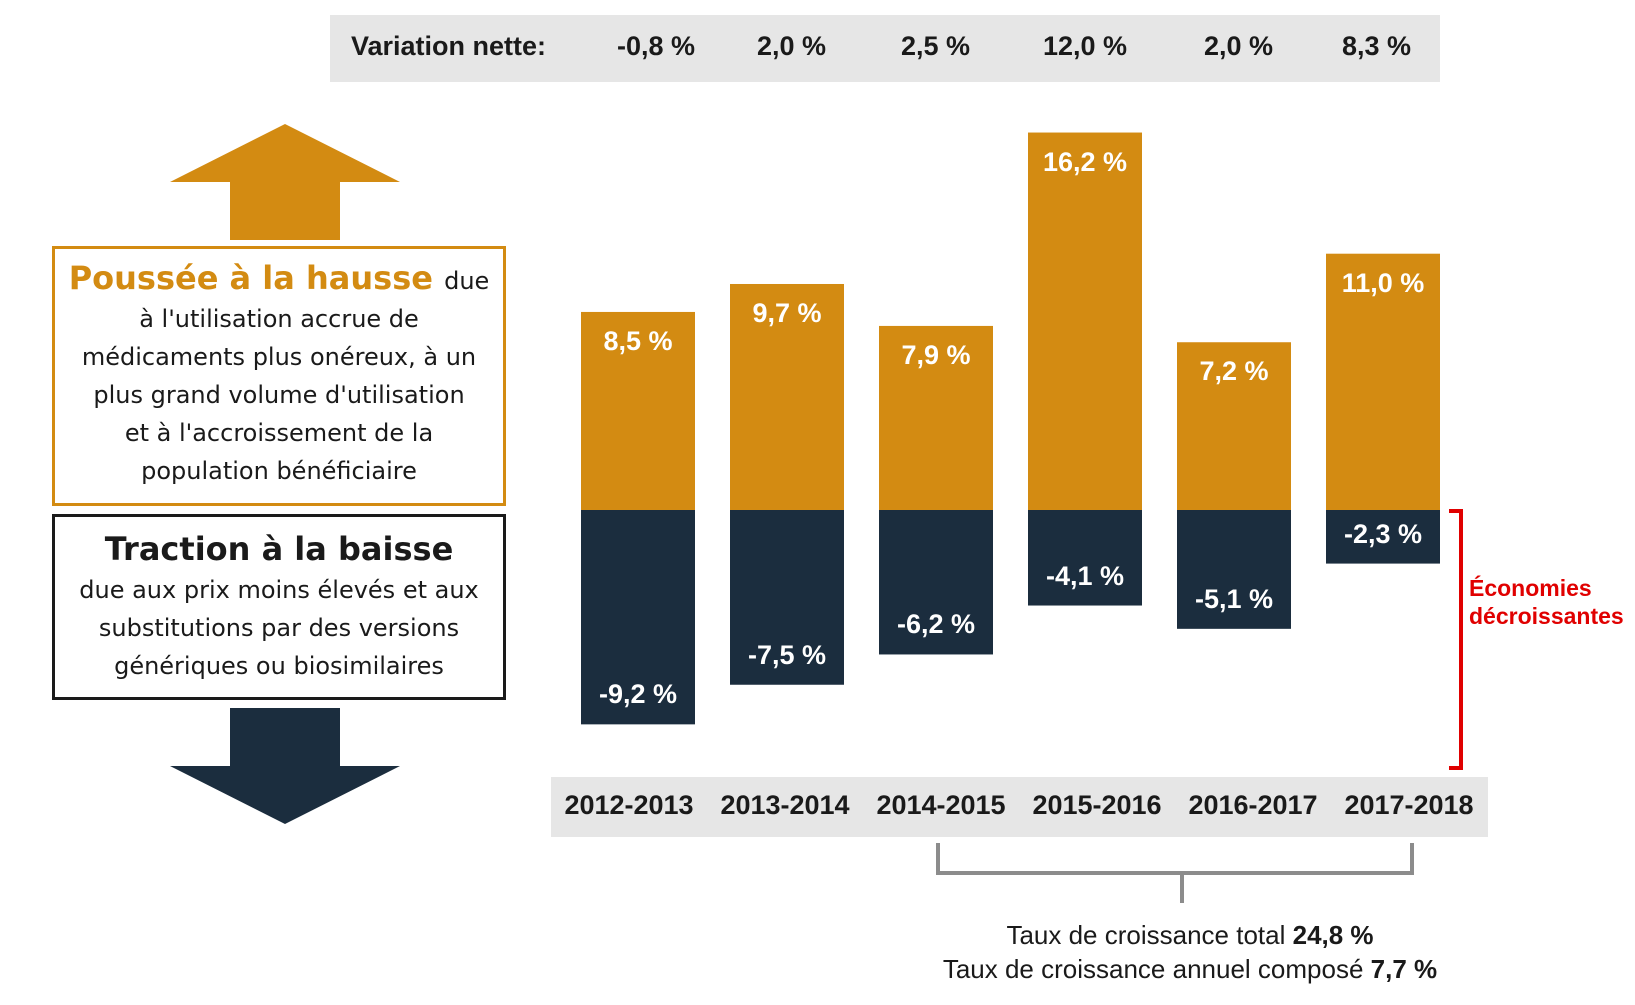 This screenshot has width=1635, height=1005. What do you see at coordinates (285, 182) in the screenshot?
I see `up-arrow-icon` at bounding box center [285, 182].